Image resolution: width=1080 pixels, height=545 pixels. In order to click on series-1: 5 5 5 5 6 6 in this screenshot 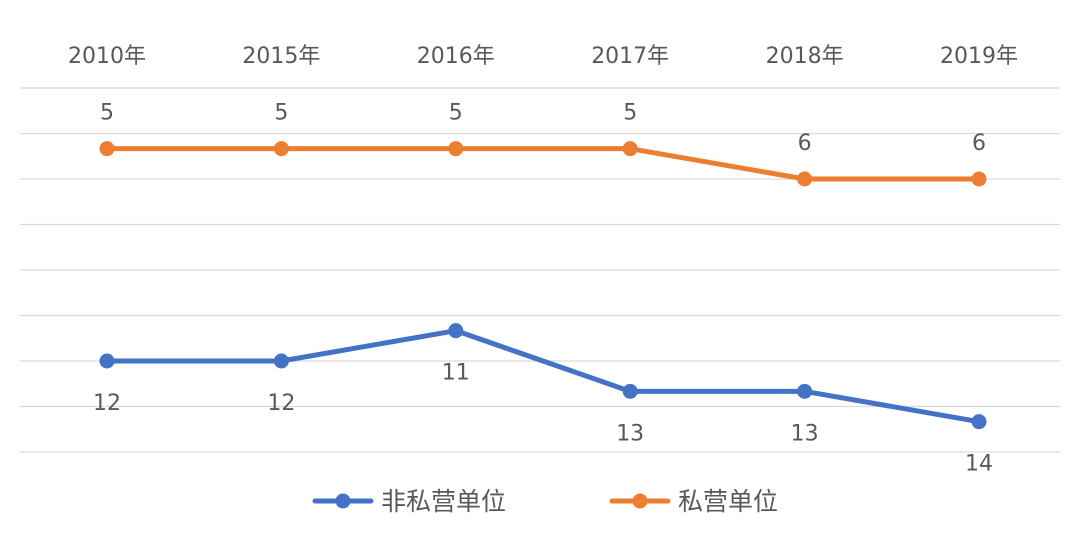, I will do `click(543, 144)`.